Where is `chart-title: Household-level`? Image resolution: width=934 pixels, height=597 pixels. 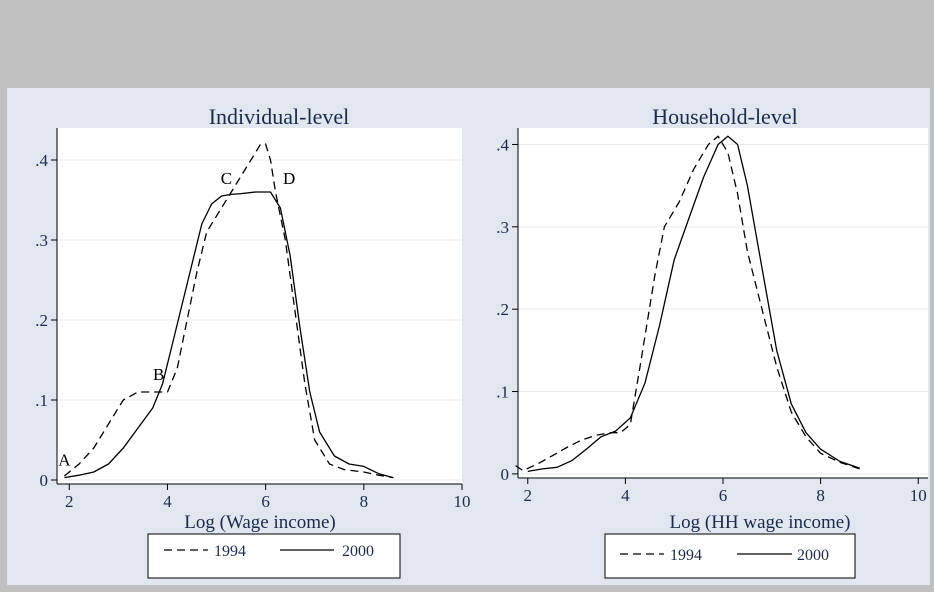 chart-title: Household-level is located at coordinates (724, 116).